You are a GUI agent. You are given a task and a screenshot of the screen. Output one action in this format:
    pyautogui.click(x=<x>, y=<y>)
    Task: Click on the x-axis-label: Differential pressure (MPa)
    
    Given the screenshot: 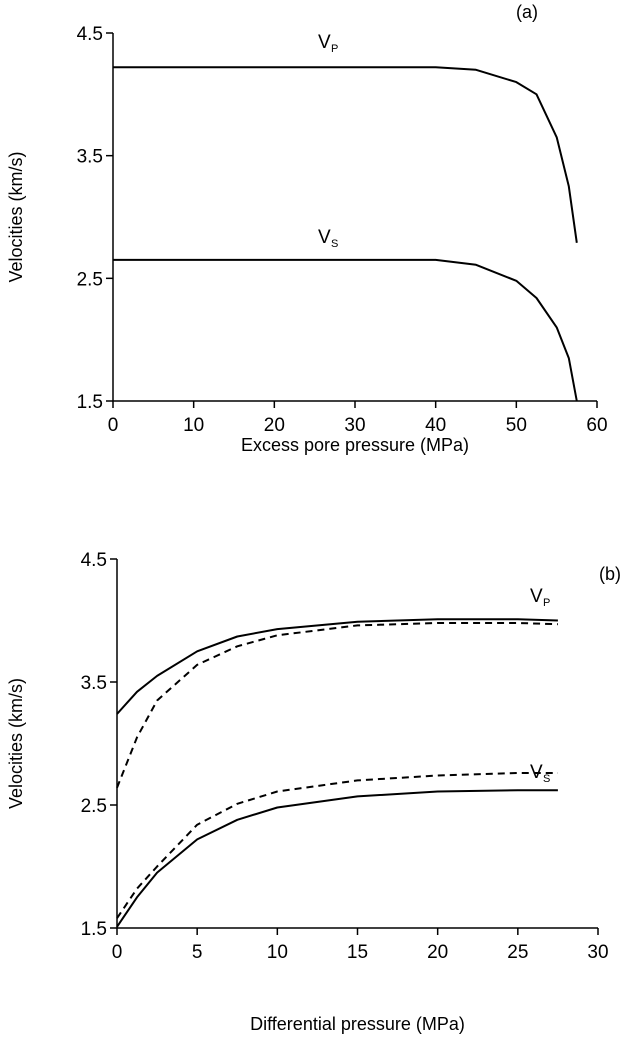 What is the action you would take?
    pyautogui.click(x=357, y=1024)
    